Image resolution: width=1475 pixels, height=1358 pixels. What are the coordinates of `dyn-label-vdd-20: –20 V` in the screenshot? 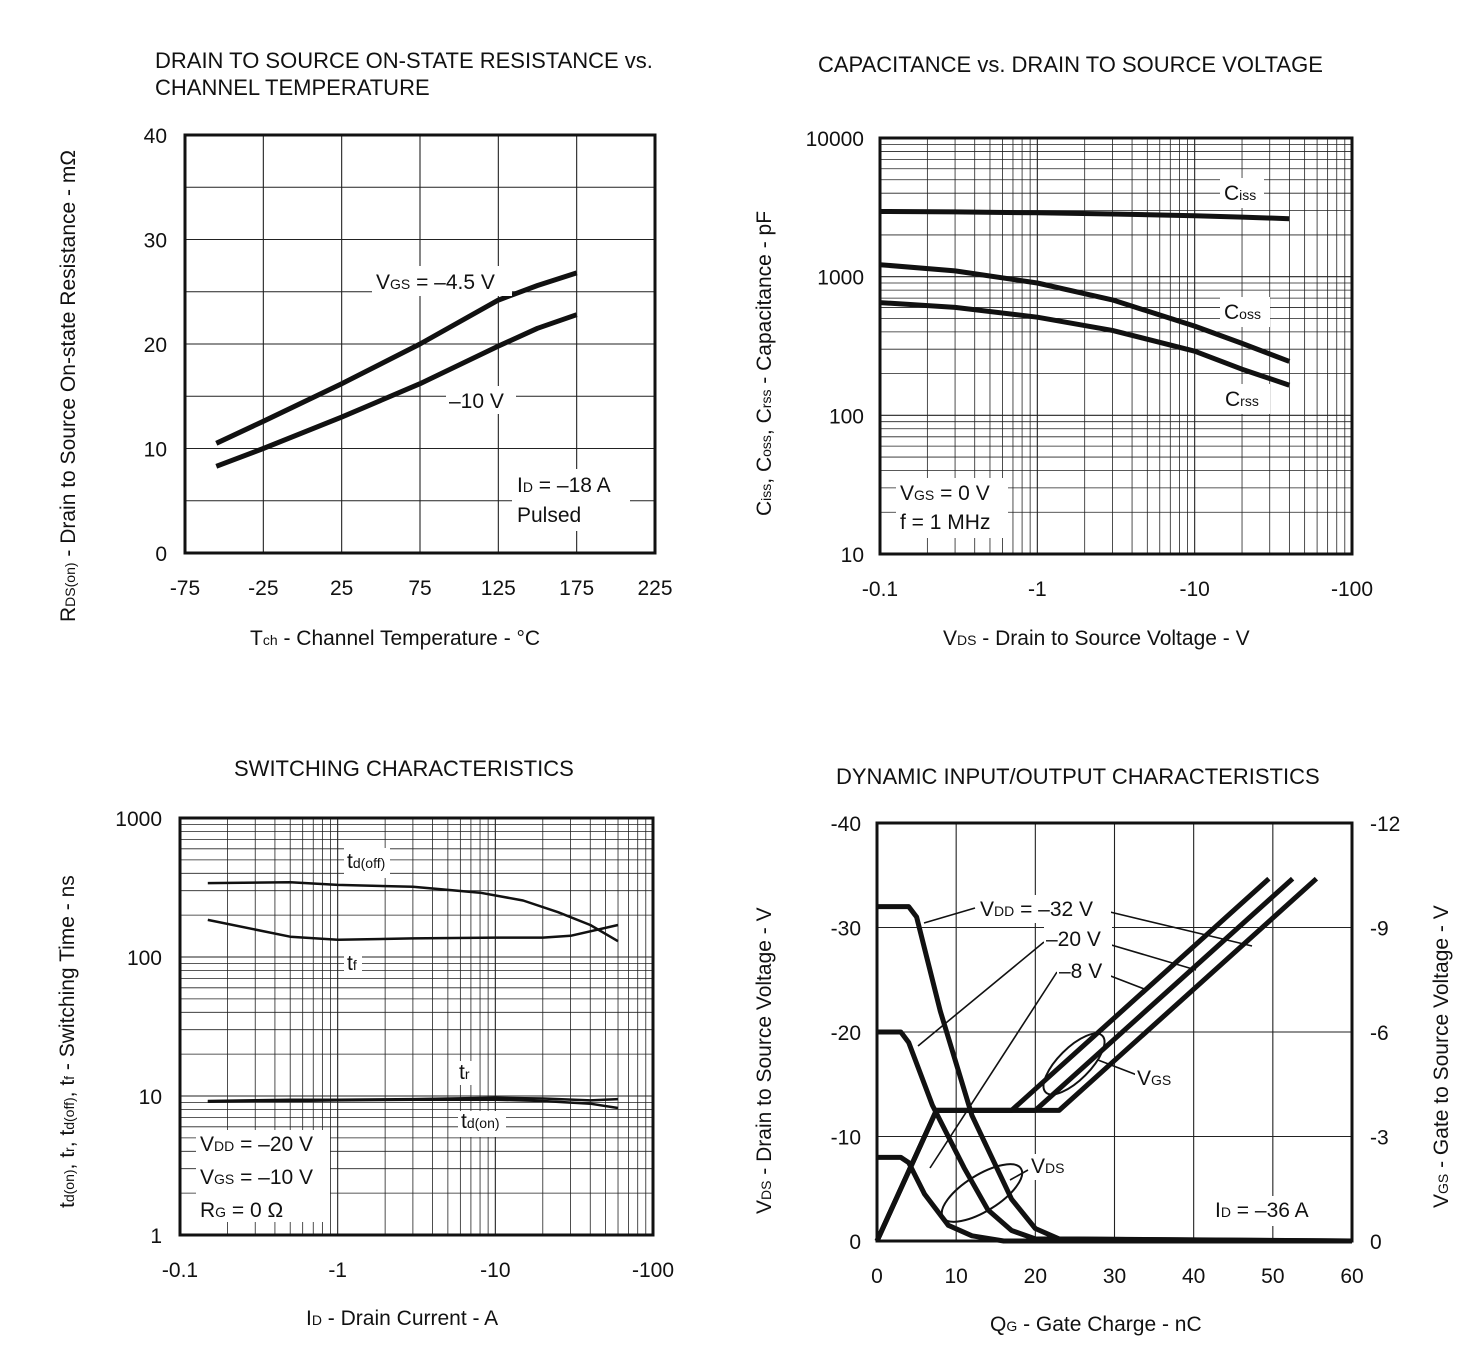 It's located at (1073, 939).